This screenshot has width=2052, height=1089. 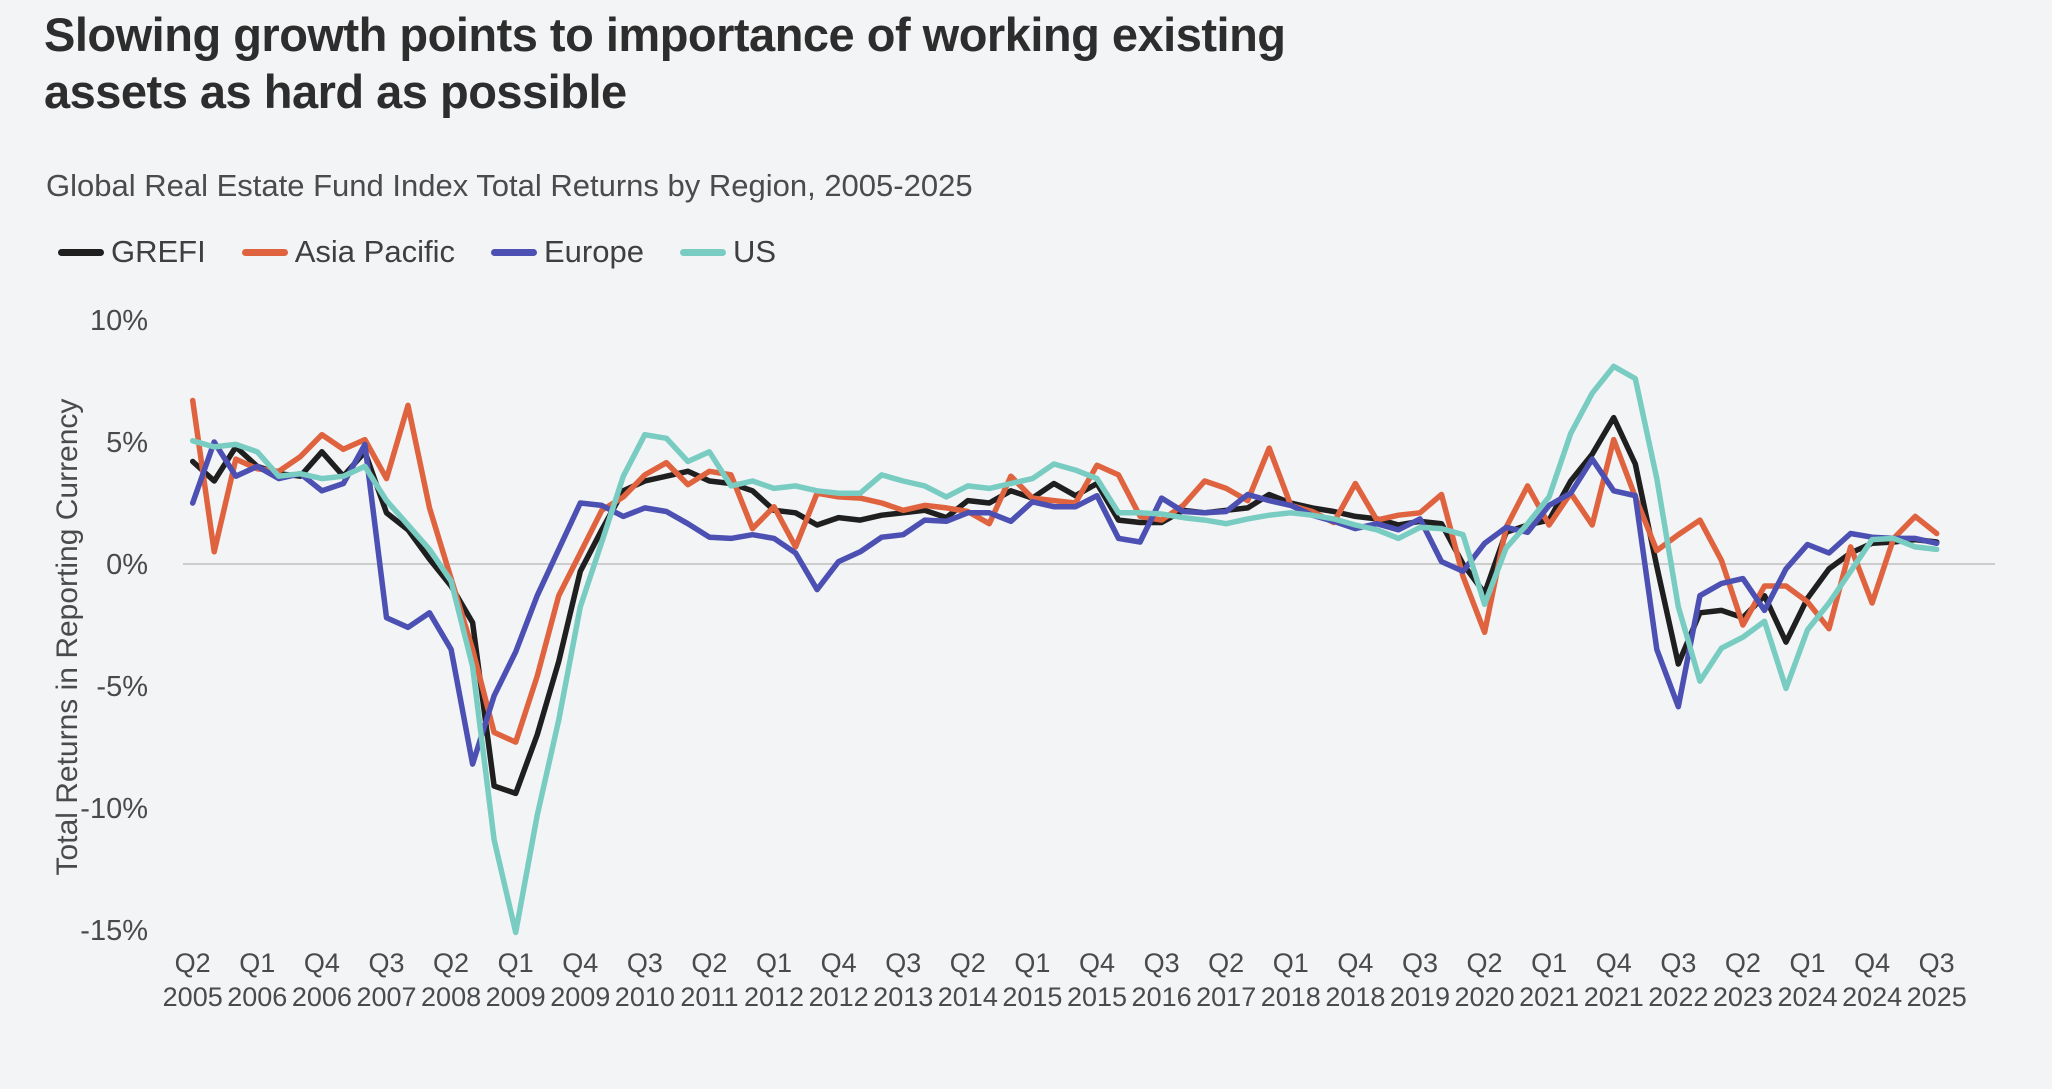 I want to click on chart-legend: GREFI Asia Pacific Europe US, so click(x=417, y=252).